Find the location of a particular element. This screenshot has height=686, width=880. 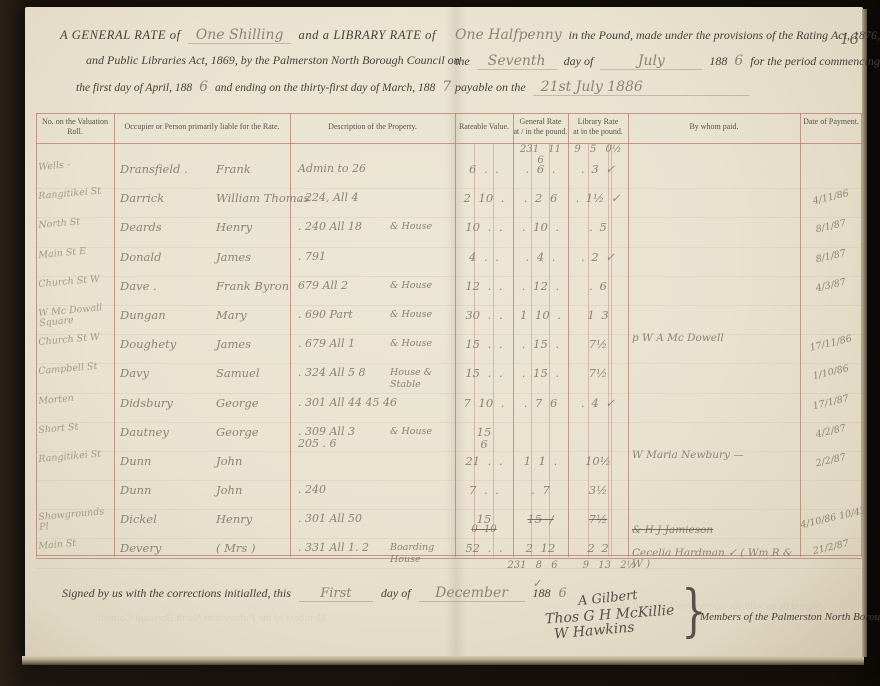

header-day-of-label: day of is located at coordinates (578, 61).